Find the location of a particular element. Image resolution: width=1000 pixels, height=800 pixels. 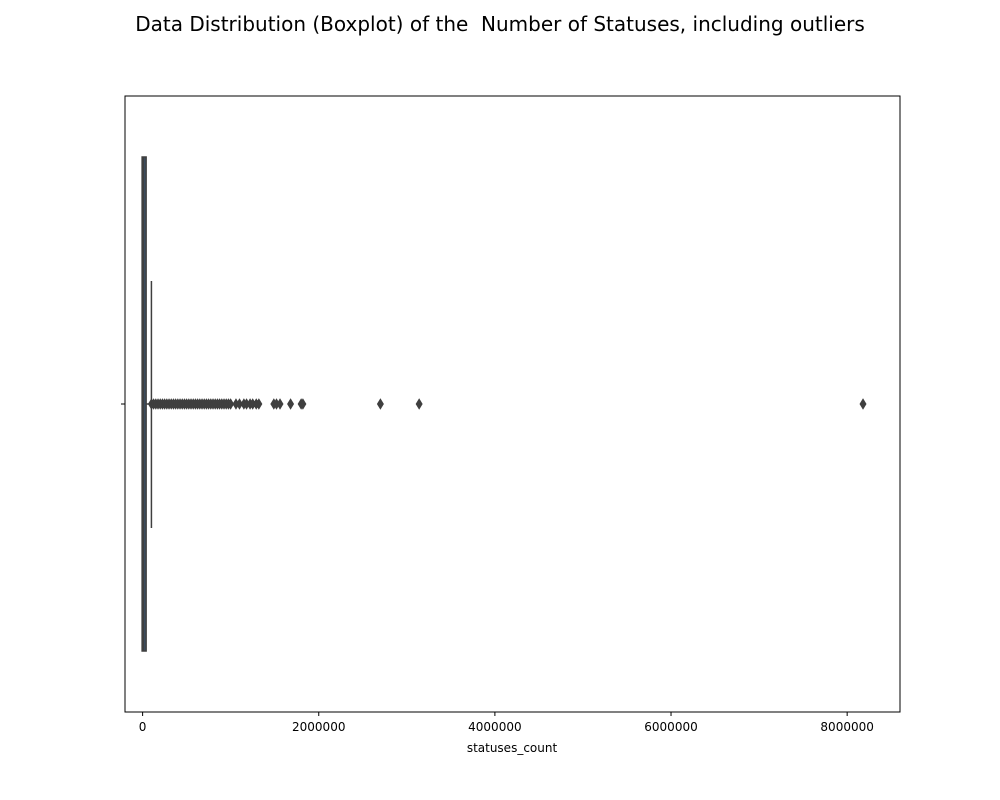

x-axis-label: statuses_count is located at coordinates (512, 748).